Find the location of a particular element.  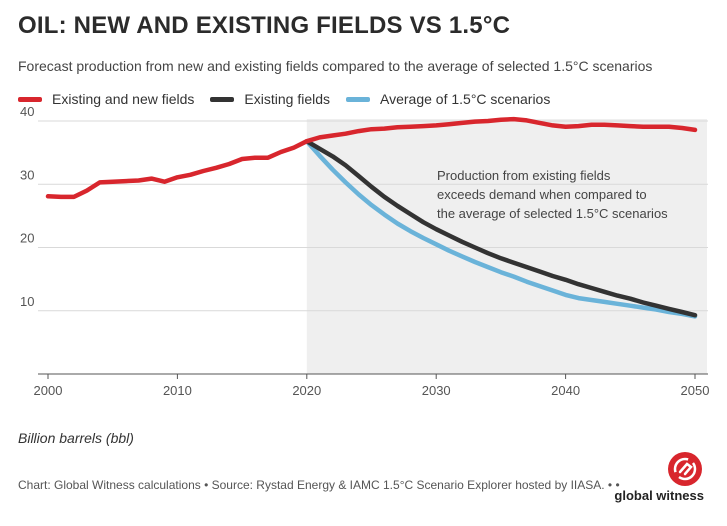

y-tick-label: 10 is located at coordinates (27, 301).